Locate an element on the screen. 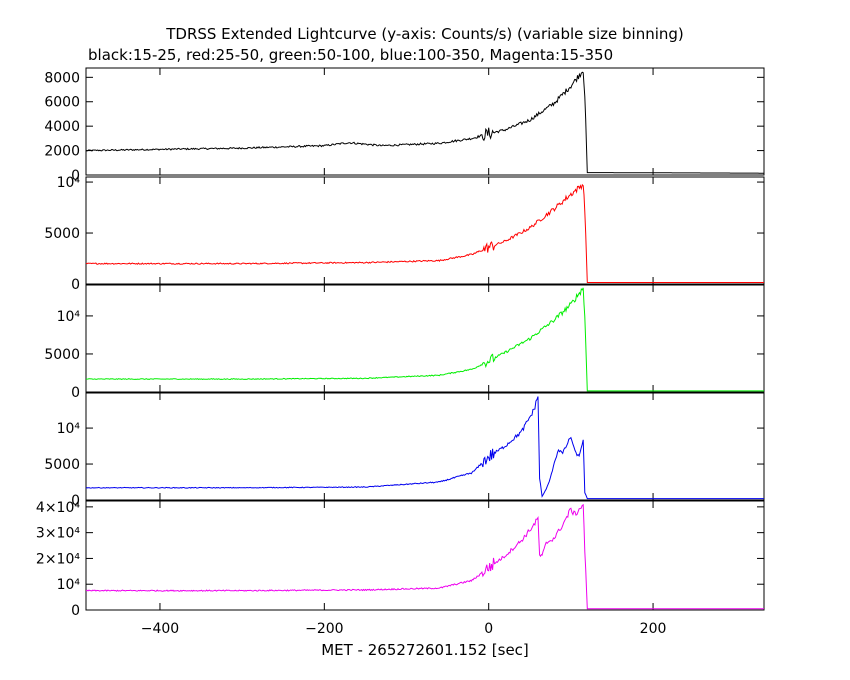 This screenshot has width=850, height=680. y-tick-label: 8000 is located at coordinates (62, 78).